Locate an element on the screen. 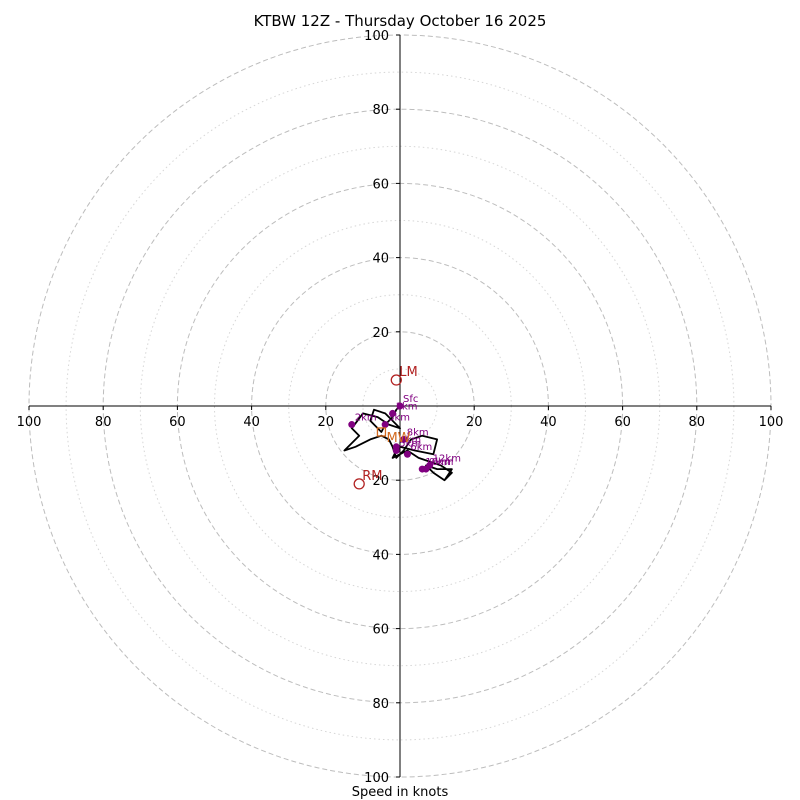 The image size is (800, 800). storm-motion-label: RM is located at coordinates (372, 476).